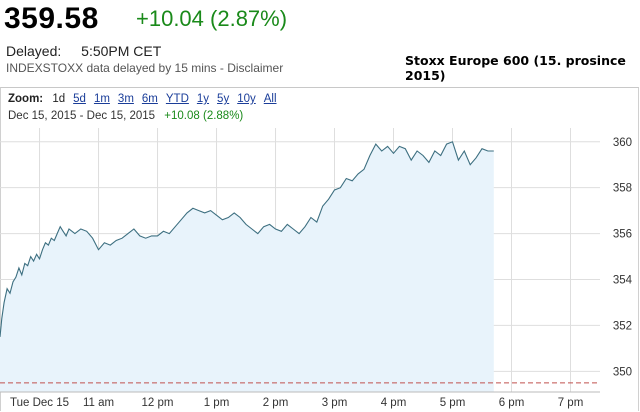  Describe the element at coordinates (125, 99) in the screenshot. I see `zoom-option-3m: 3m` at that location.